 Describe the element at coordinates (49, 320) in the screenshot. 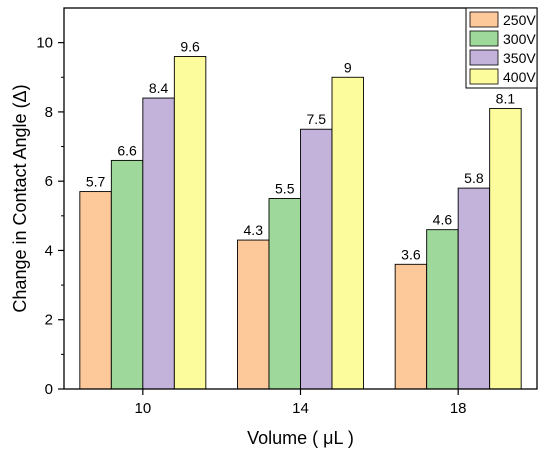

I see `y-tick-label: 2` at that location.